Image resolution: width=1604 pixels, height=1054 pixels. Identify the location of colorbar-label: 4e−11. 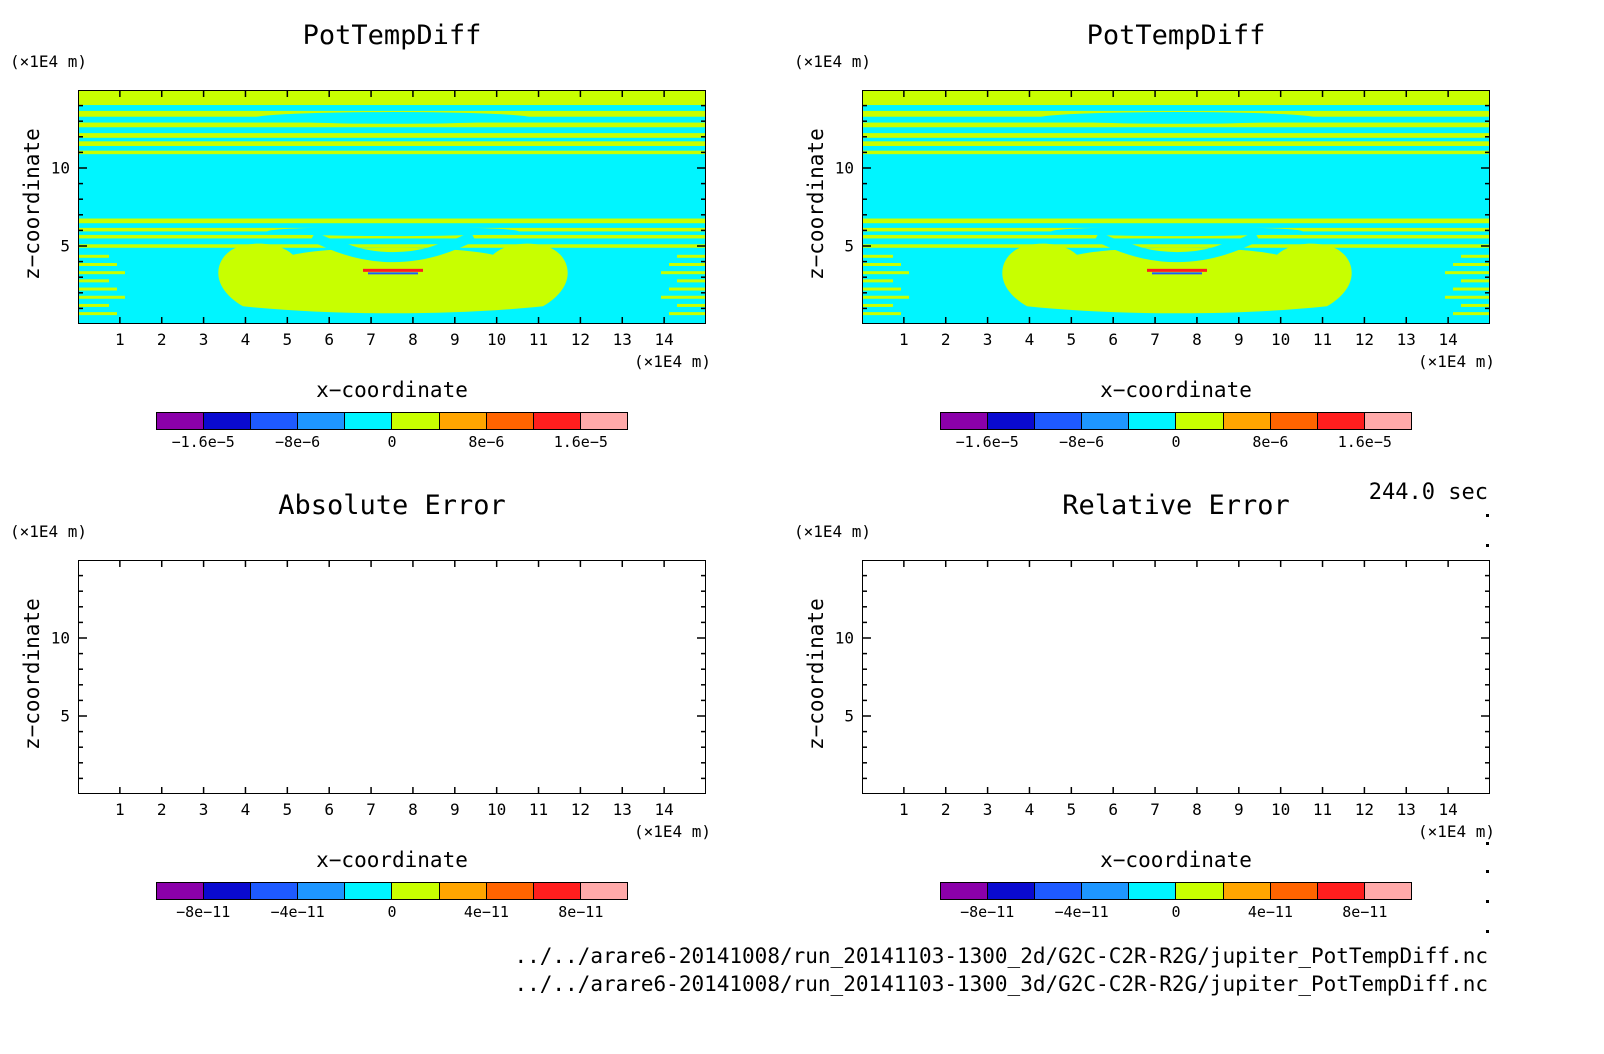
(486, 912).